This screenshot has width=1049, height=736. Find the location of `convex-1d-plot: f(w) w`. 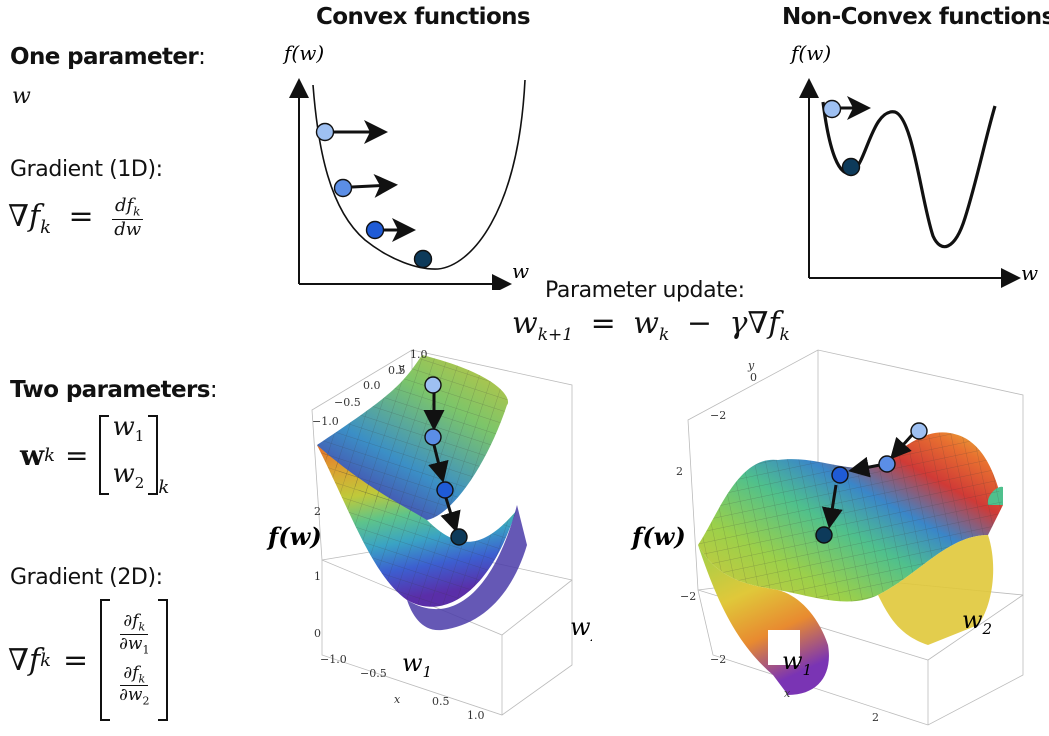

convex-1d-plot: f(w) w is located at coordinates (405, 165).